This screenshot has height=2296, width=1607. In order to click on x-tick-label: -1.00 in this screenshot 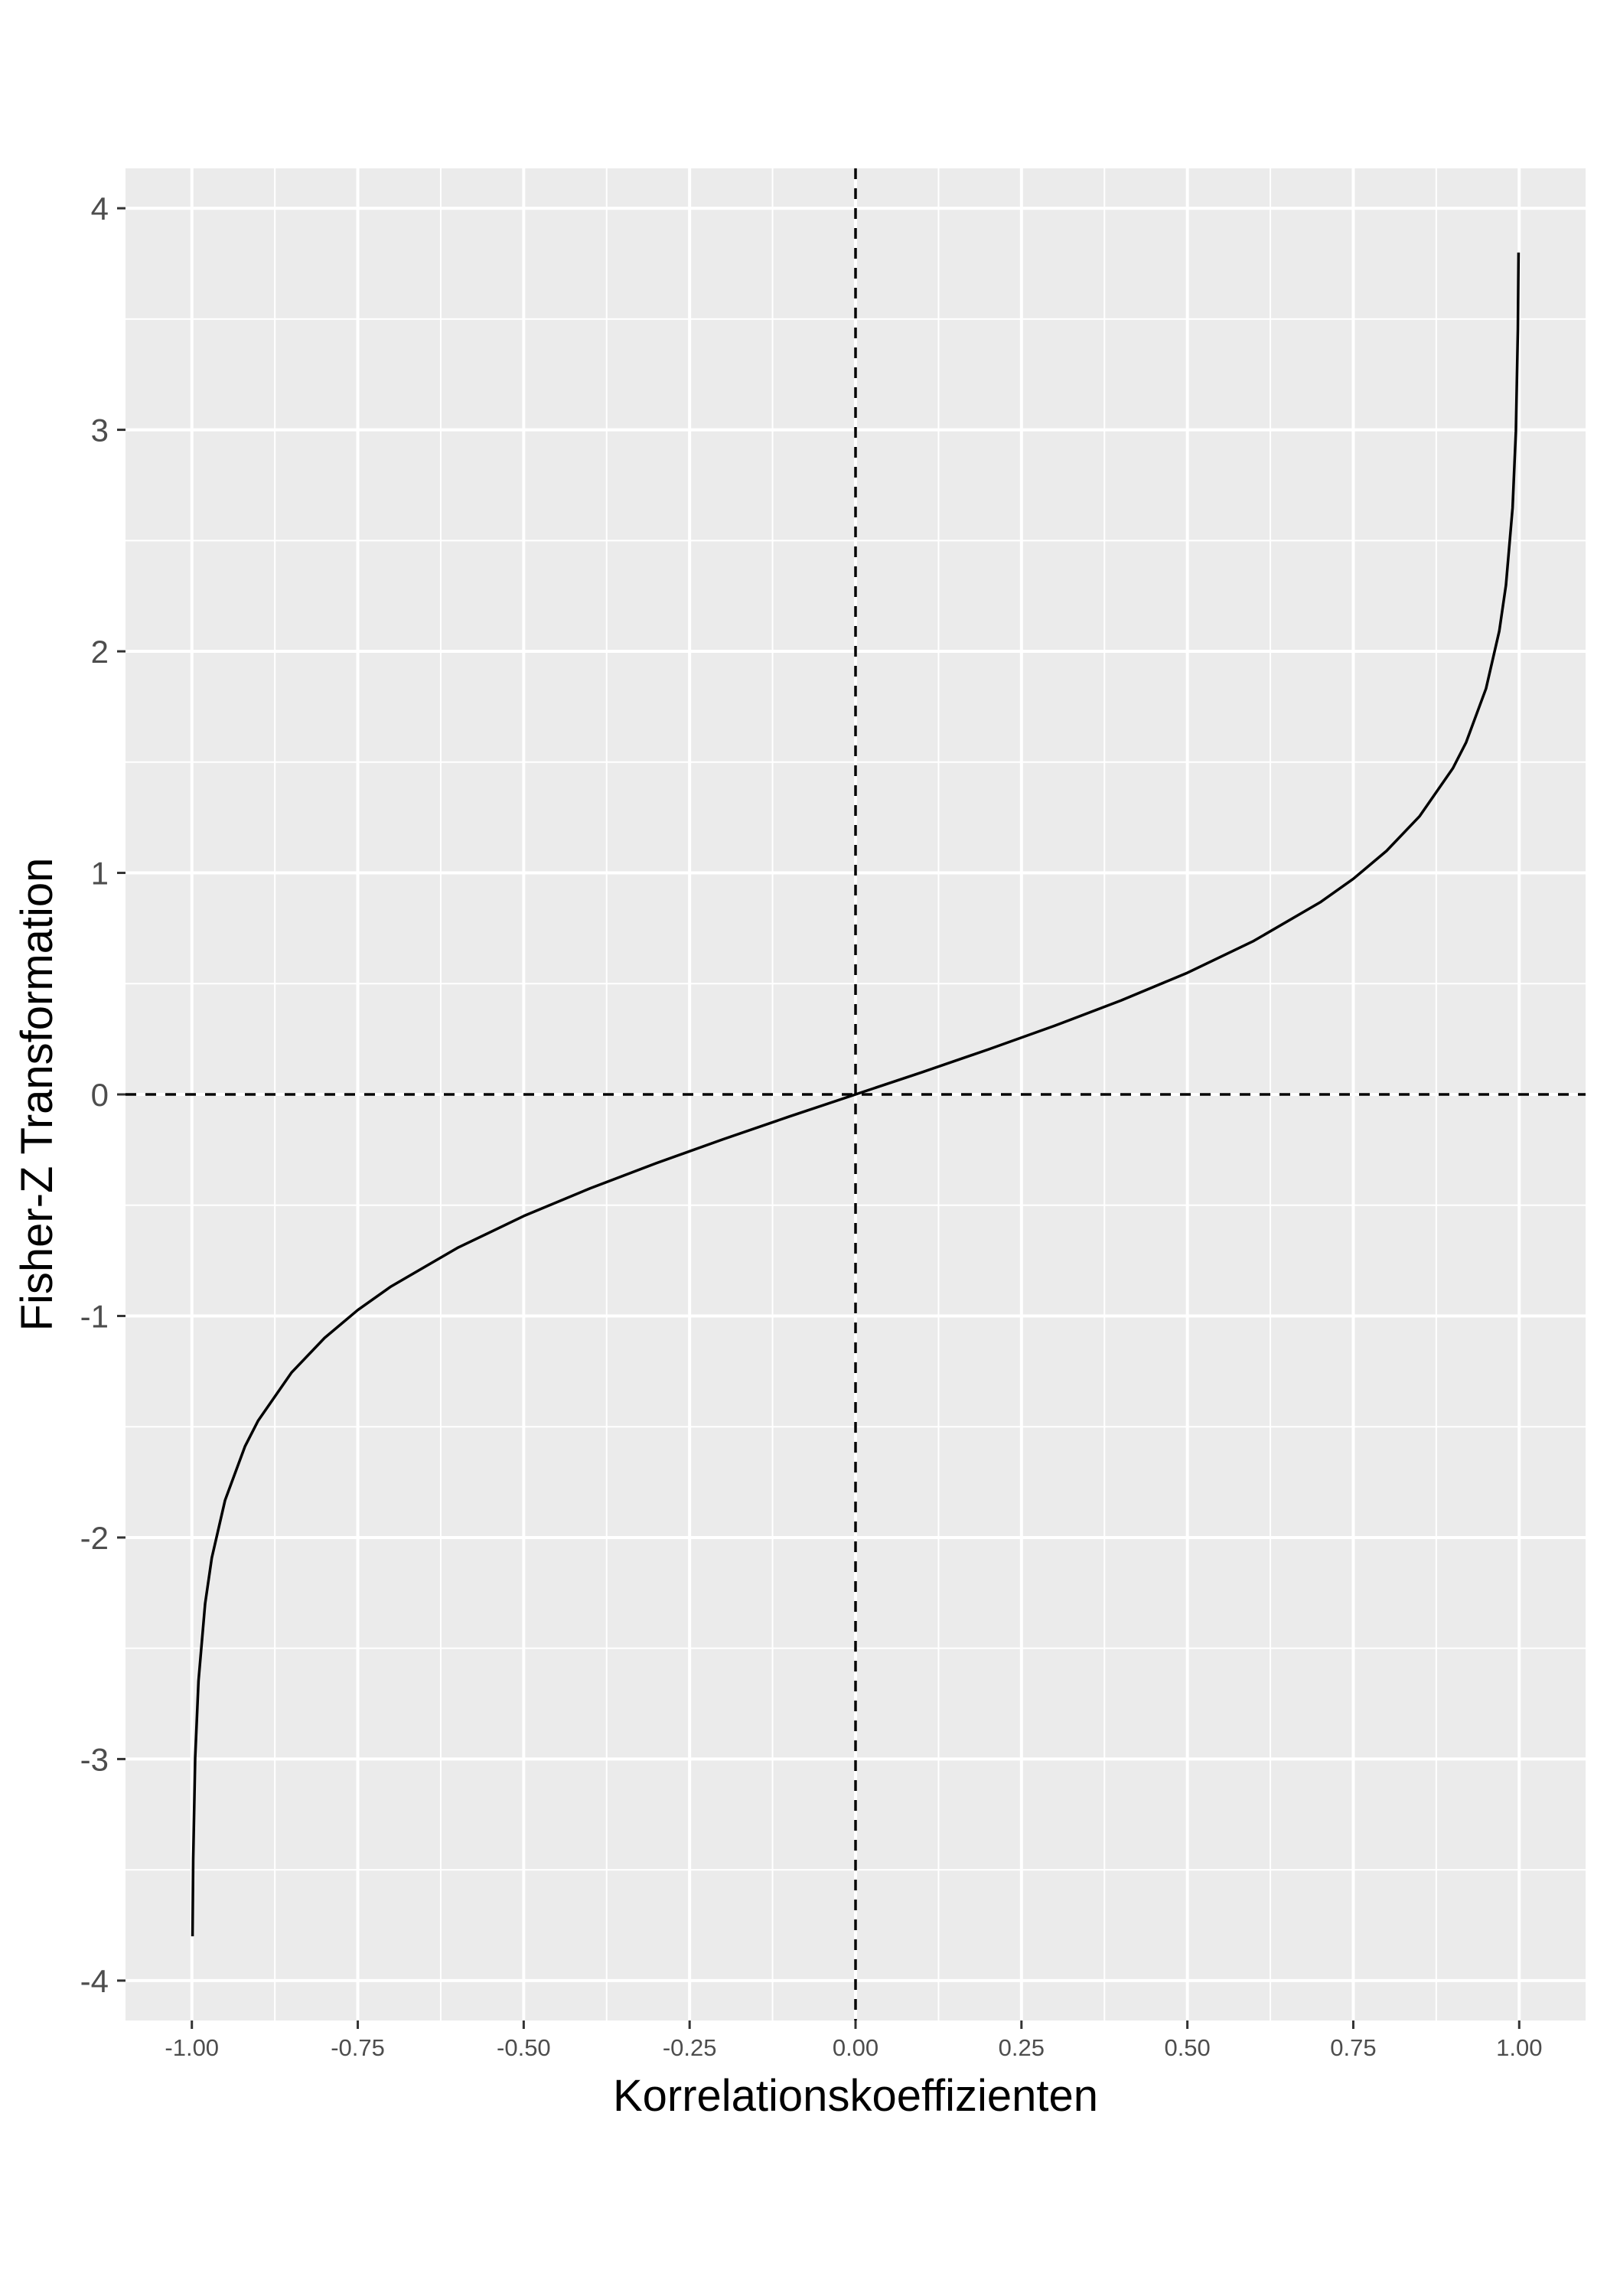, I will do `click(192, 2047)`.